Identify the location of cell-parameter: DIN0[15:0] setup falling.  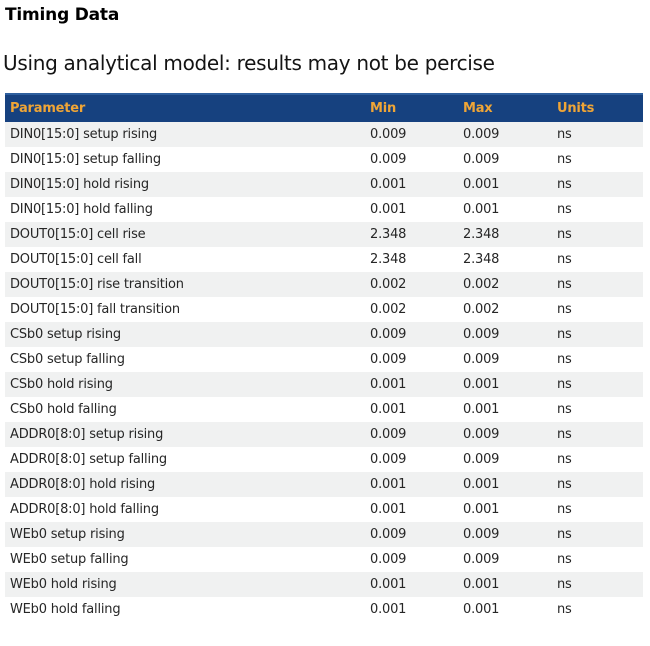
(85, 159).